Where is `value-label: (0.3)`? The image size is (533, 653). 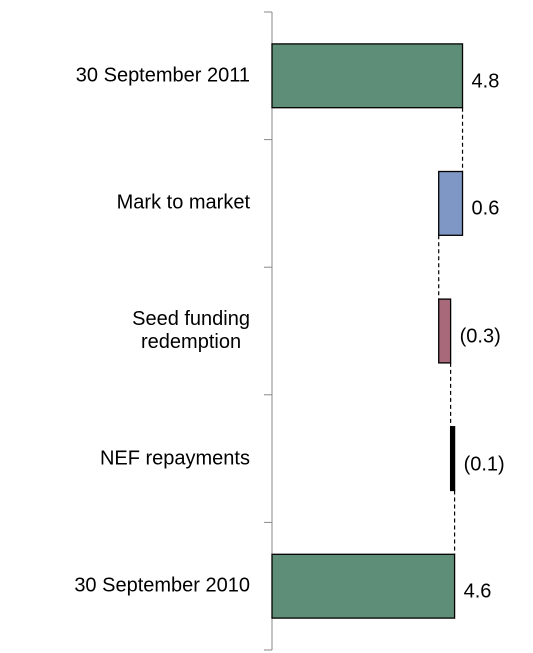
value-label: (0.3) is located at coordinates (480, 336).